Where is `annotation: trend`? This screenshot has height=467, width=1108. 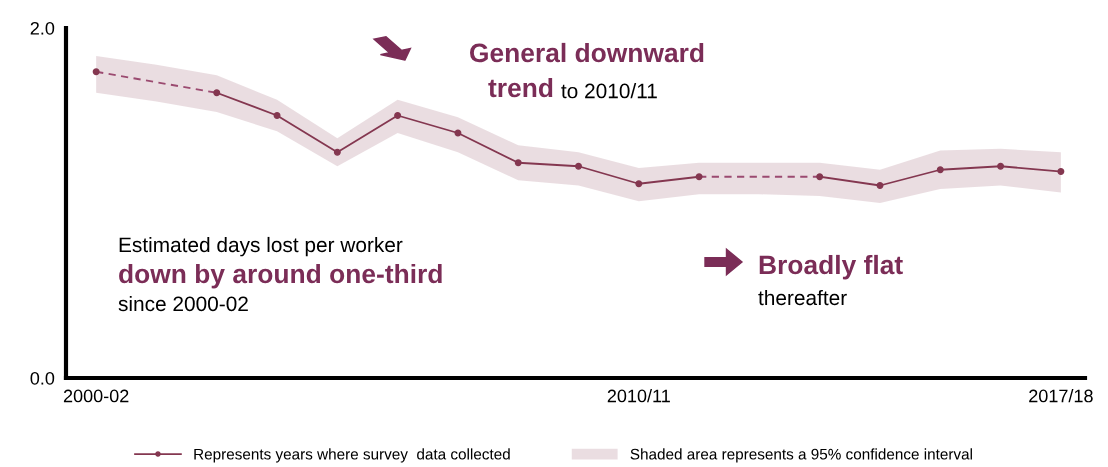 annotation: trend is located at coordinates (520, 87).